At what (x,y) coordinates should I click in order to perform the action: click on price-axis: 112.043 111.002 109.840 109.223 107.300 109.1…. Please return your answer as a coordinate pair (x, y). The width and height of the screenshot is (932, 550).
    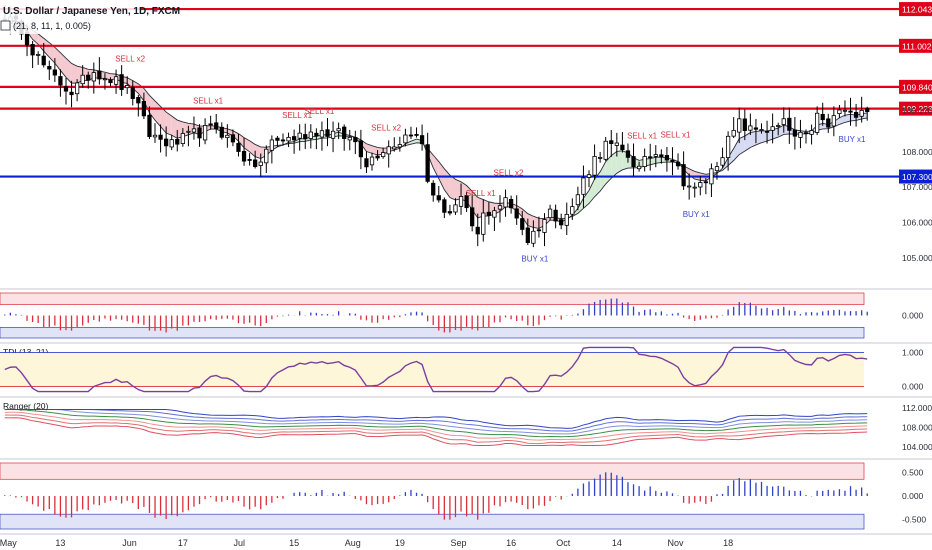
    Looking at the image, I should click on (915, 263).